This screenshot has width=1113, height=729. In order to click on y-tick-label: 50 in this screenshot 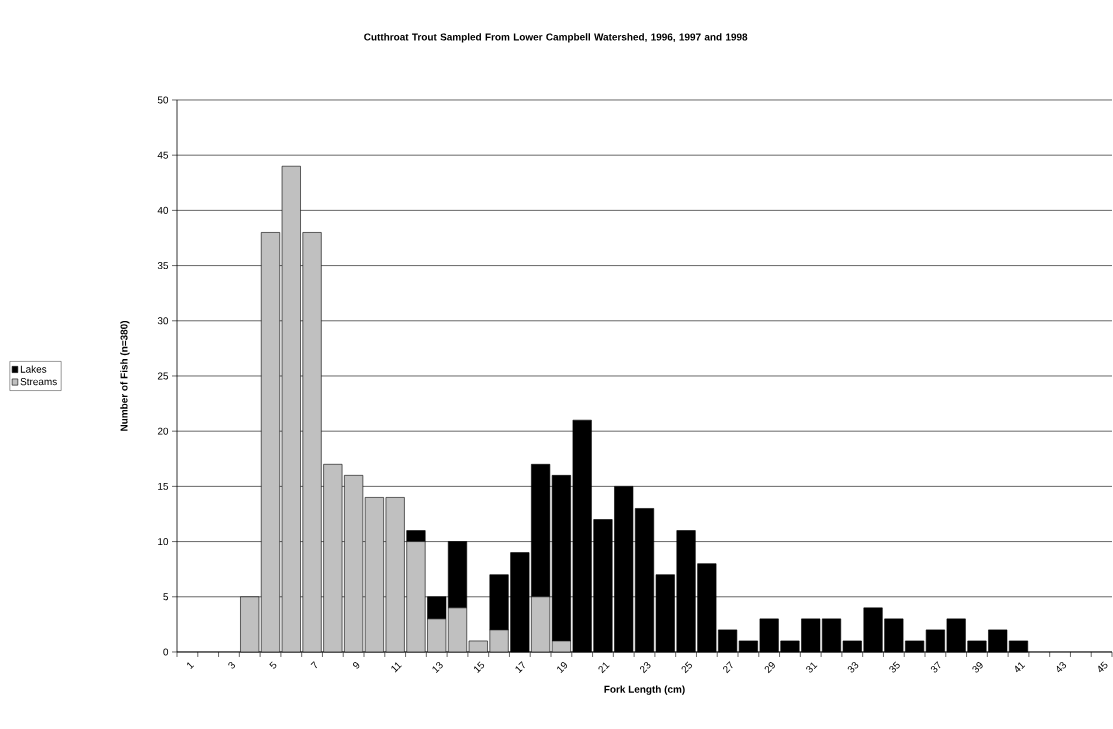, I will do `click(163, 100)`.